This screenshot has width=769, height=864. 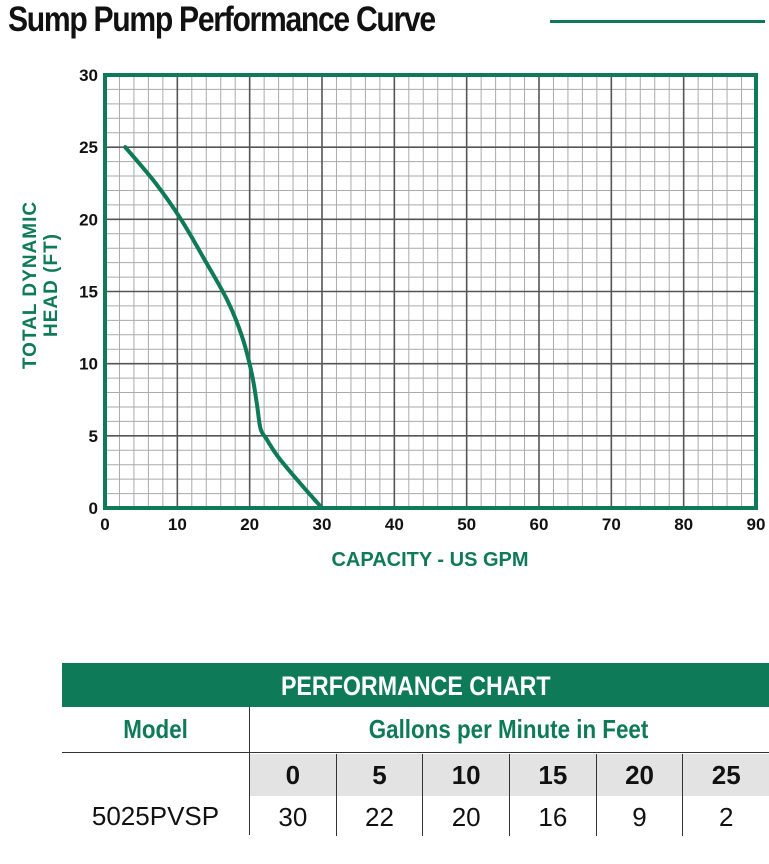 I want to click on x-tick-label: 20, so click(x=249, y=524).